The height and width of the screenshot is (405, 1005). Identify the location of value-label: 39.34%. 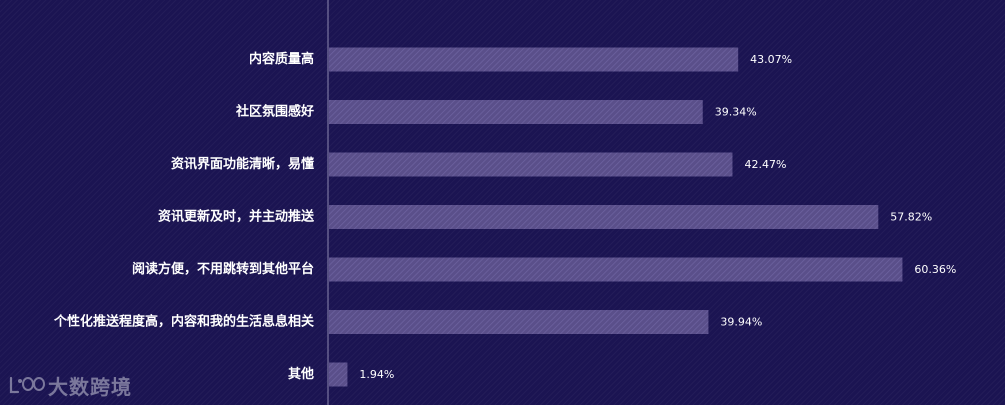
(736, 112).